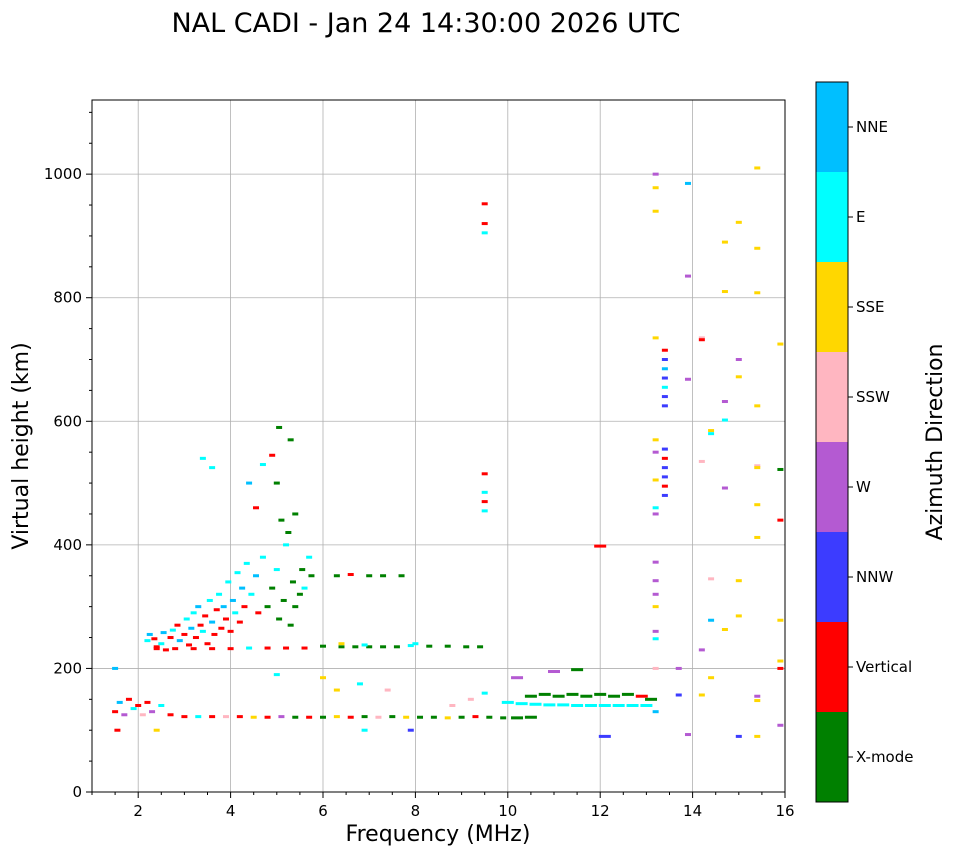  Describe the element at coordinates (507, 811) in the screenshot. I see `x-tick-label: 10` at that location.